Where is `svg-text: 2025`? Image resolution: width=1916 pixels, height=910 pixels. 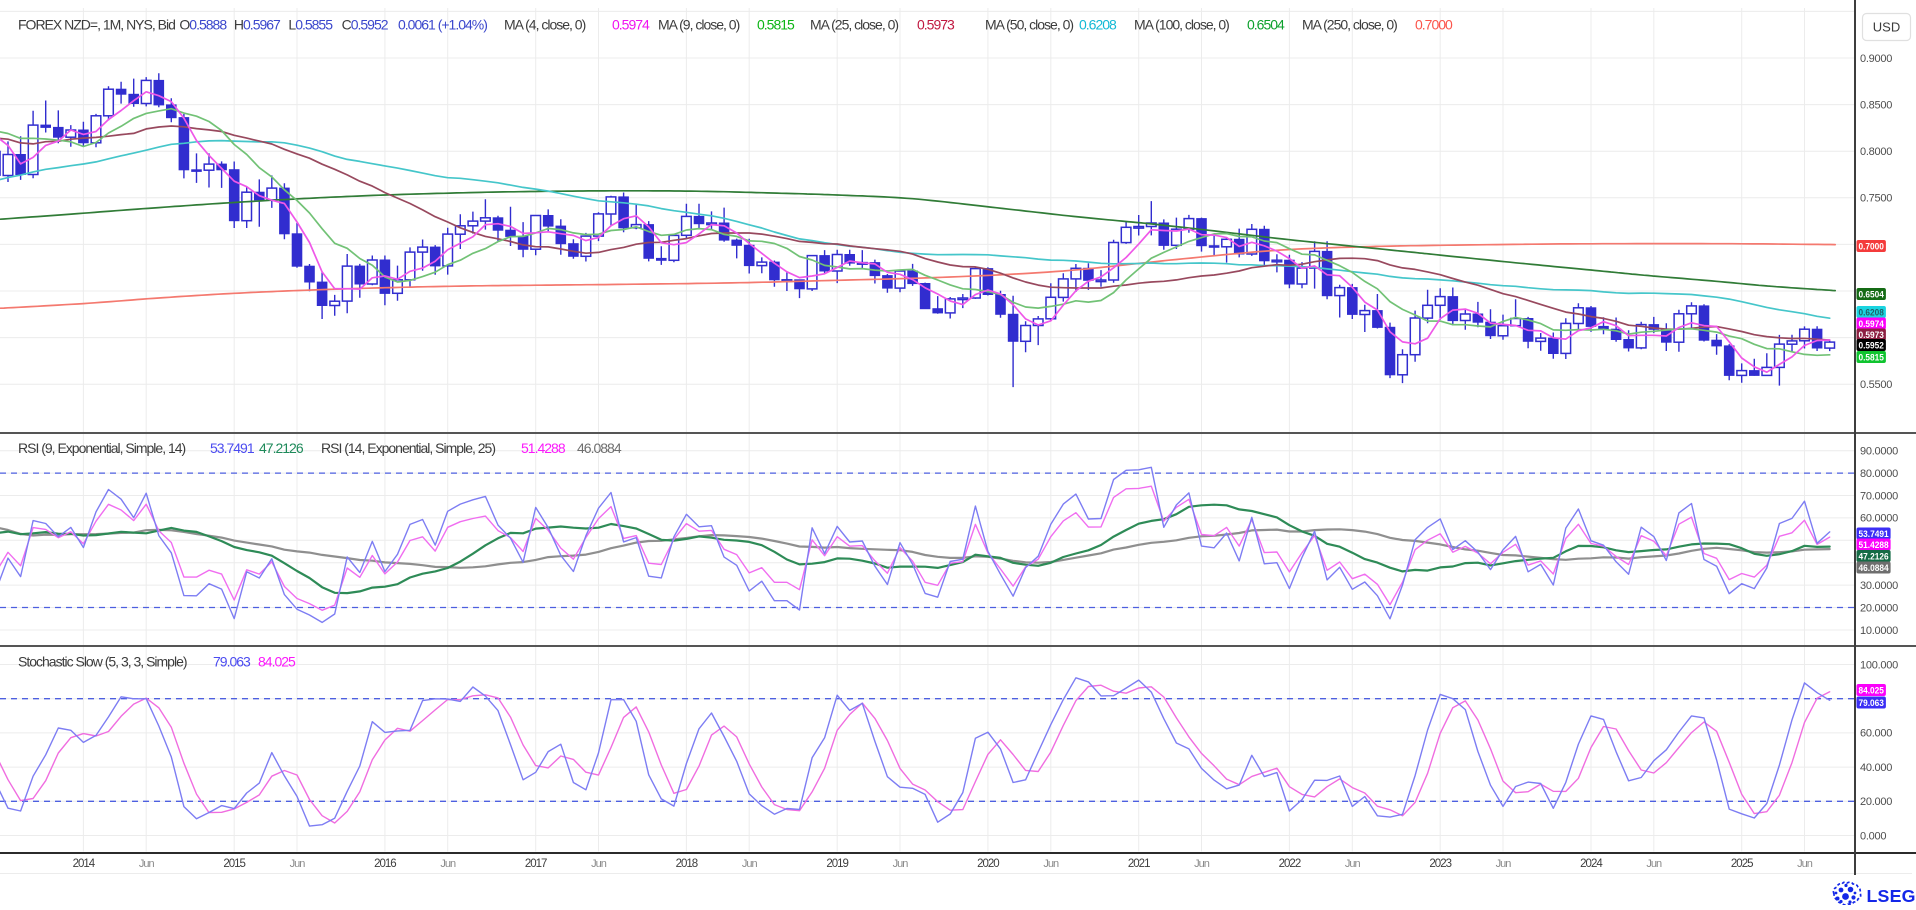 svg-text: 2025 is located at coordinates (1742, 864).